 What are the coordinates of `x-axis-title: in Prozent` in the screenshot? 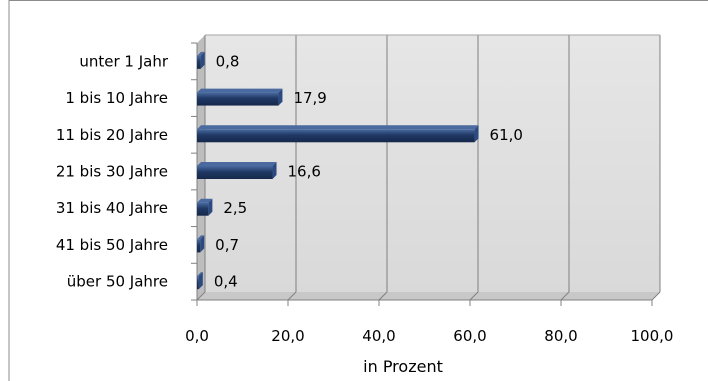 It's located at (403, 366).